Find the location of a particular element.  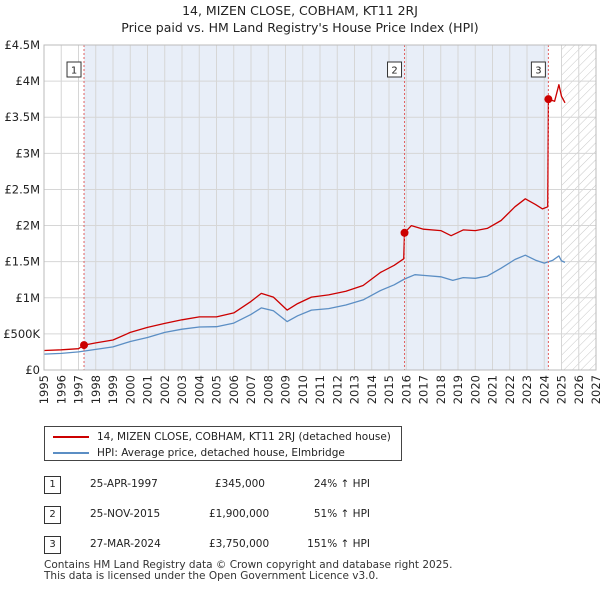

sale-price: £3,750,000 is located at coordinates (239, 544).